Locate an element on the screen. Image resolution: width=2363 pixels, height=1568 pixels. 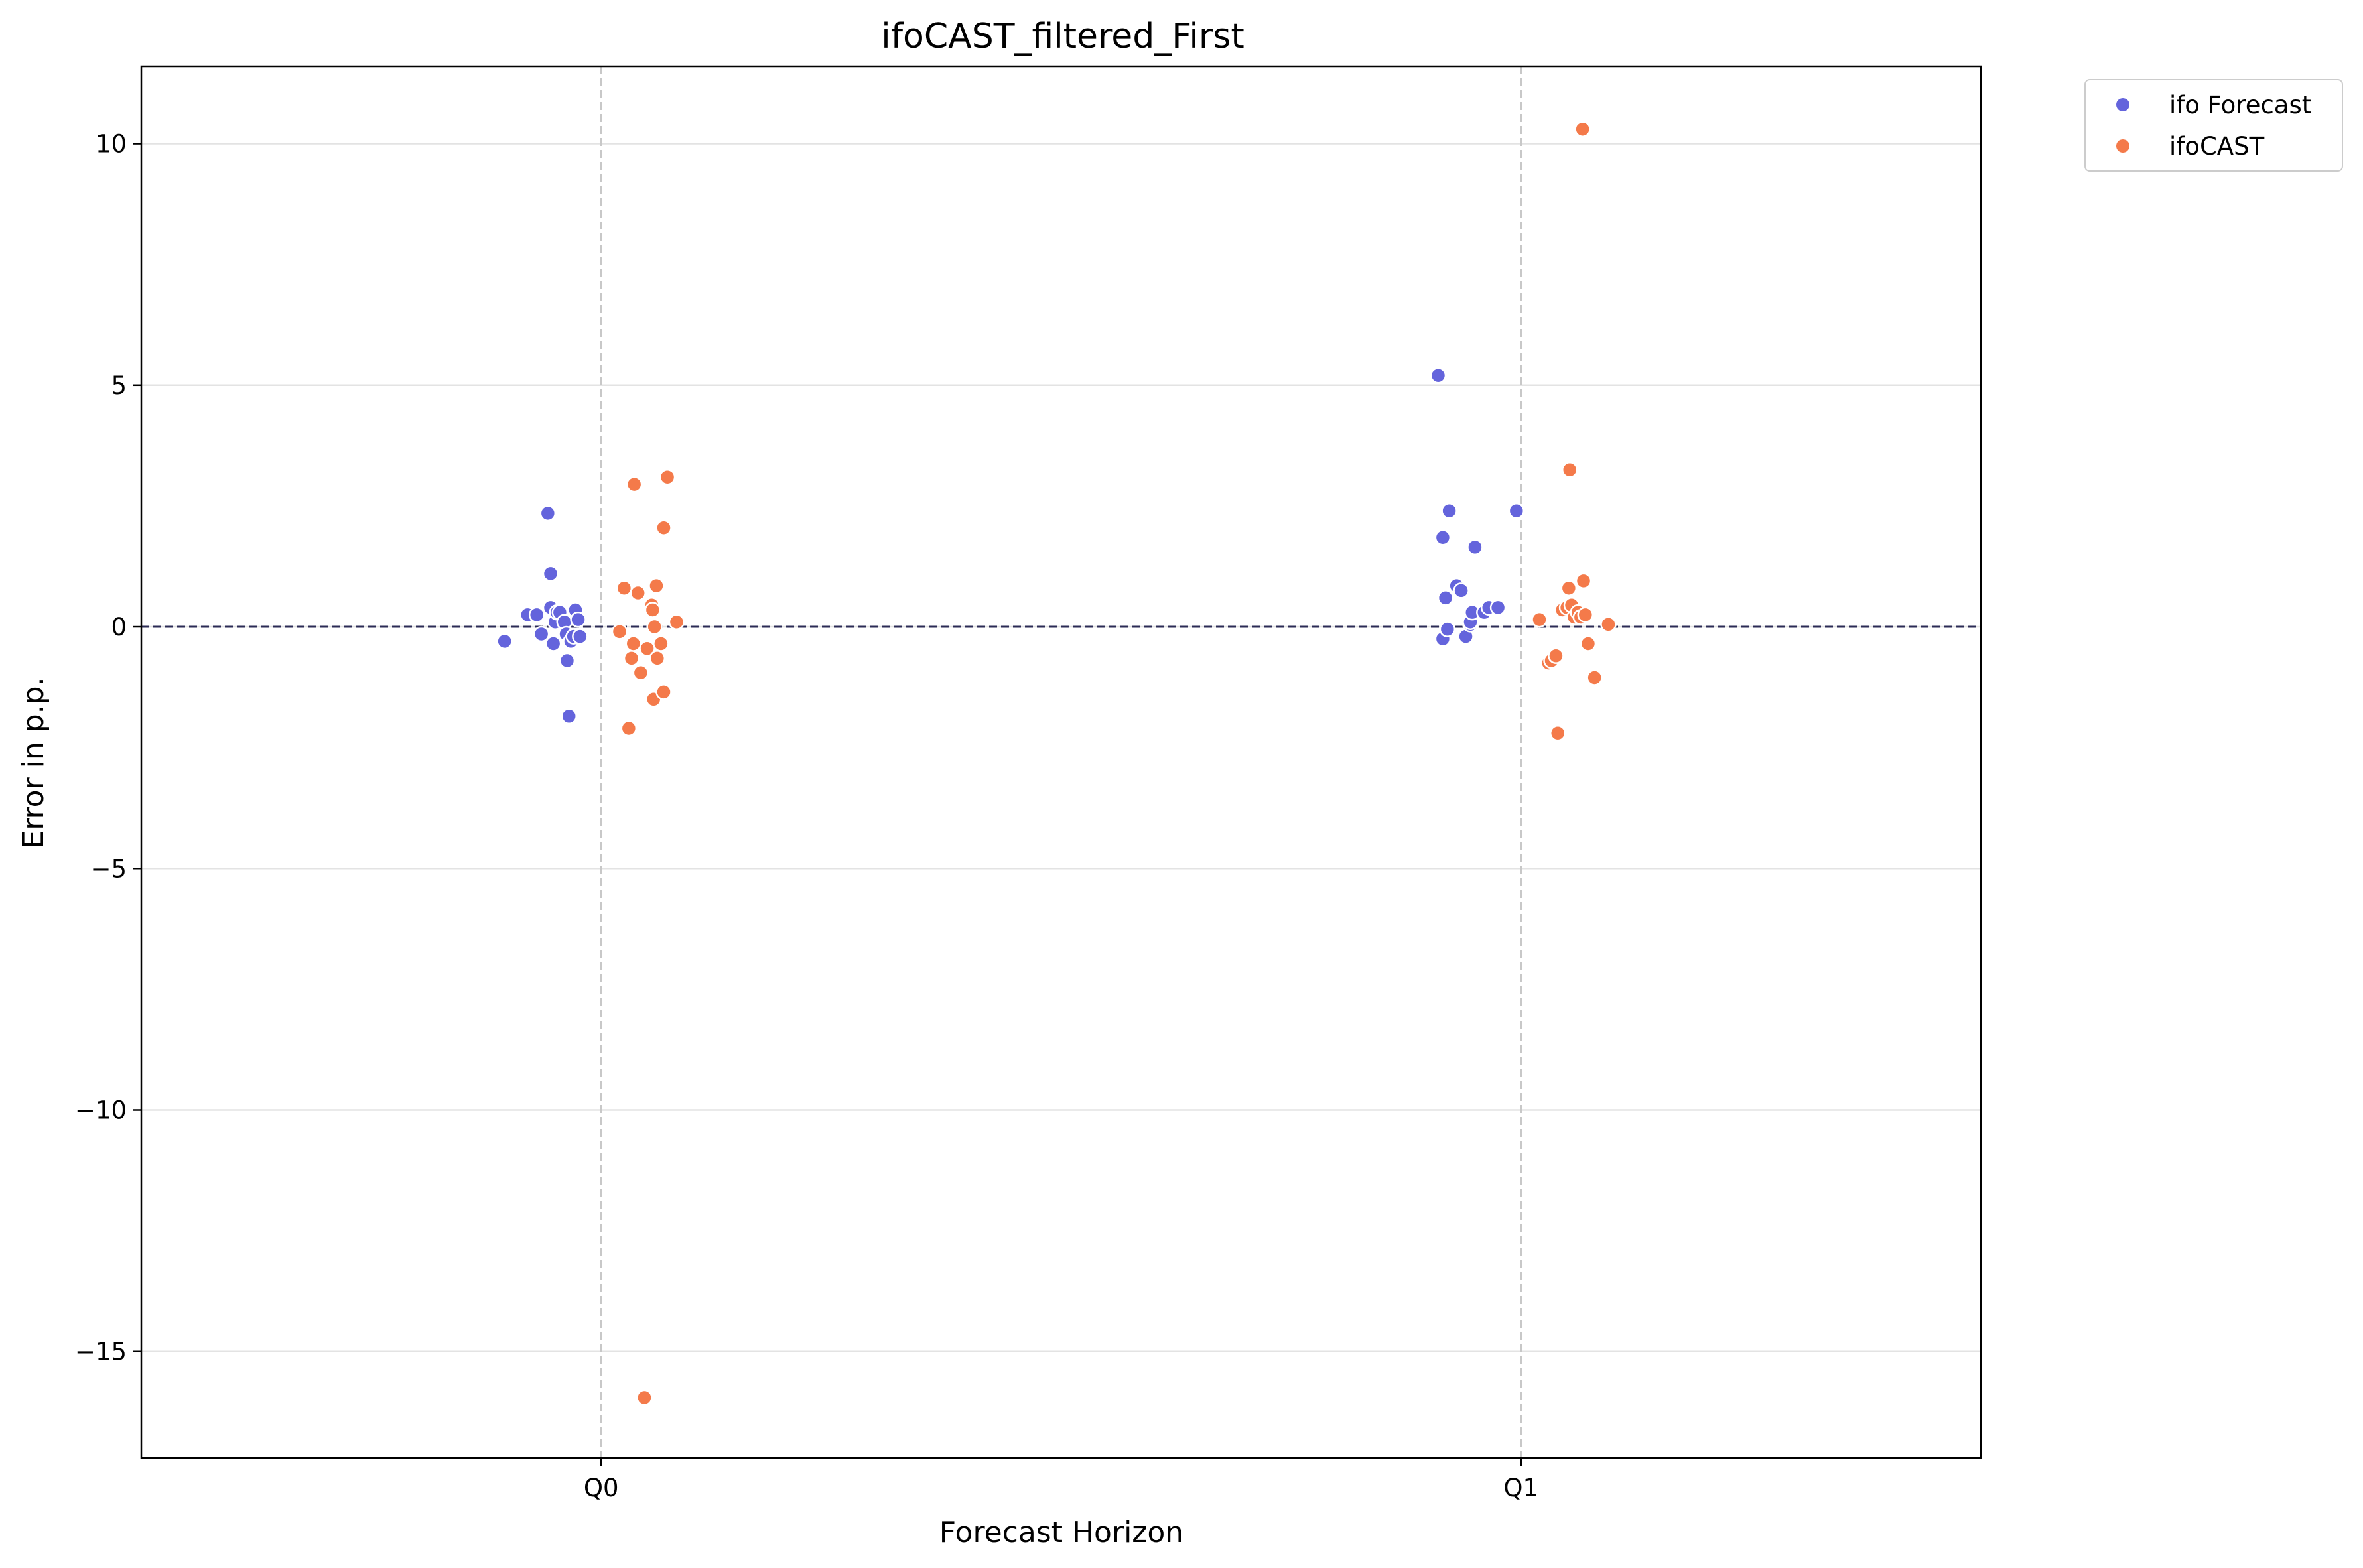
x-axis-ticks: Q0 Q1 is located at coordinates (1061, 1480).